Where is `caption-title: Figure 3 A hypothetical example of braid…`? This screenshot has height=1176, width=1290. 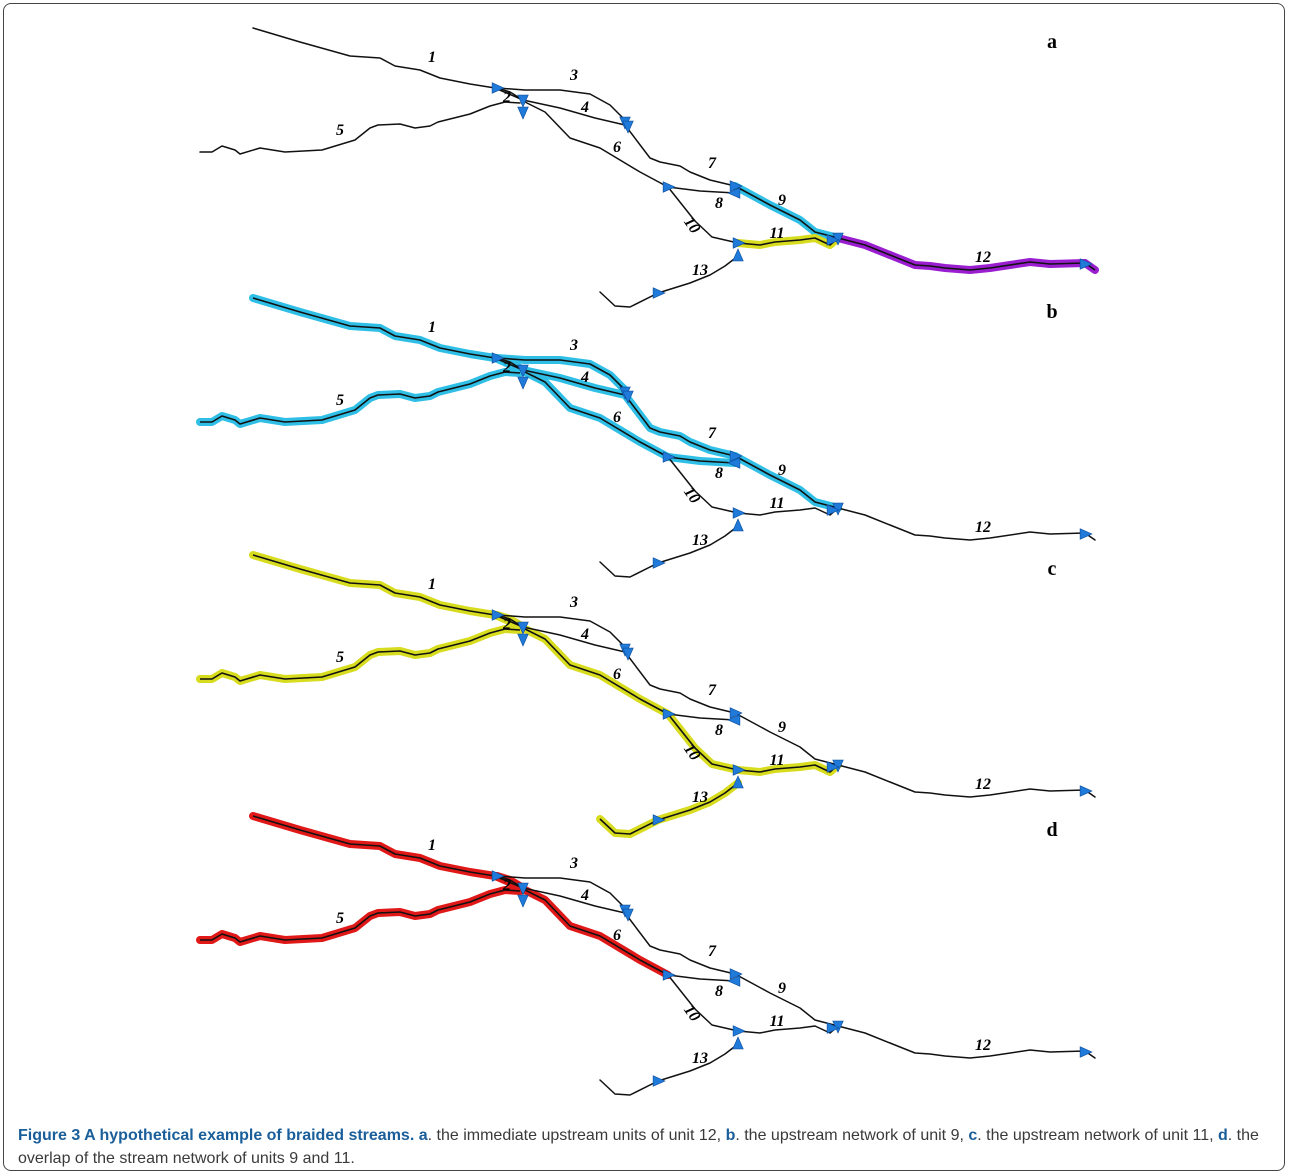 caption-title: Figure 3 A hypothetical example of braid… is located at coordinates (216, 1135).